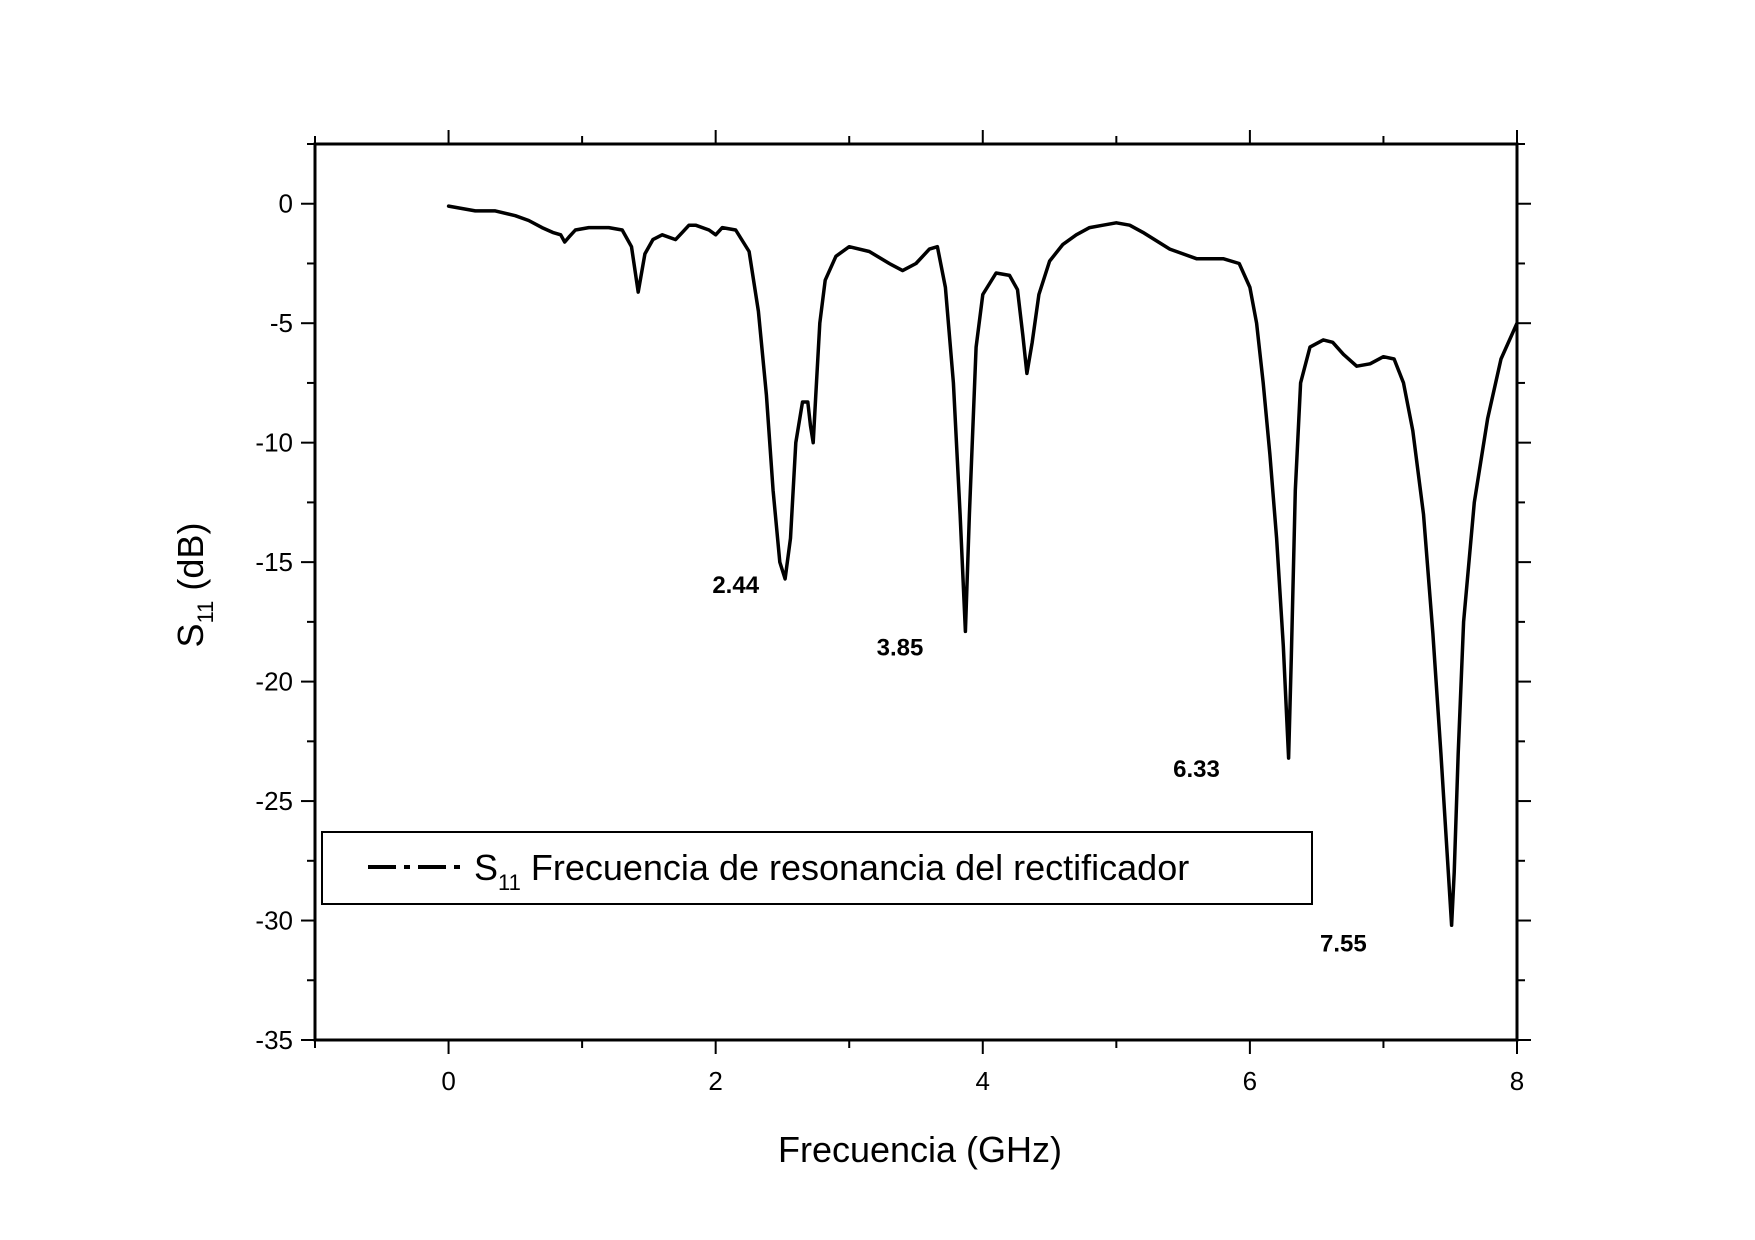 The width and height of the screenshot is (1755, 1240). Describe the element at coordinates (715, 1081) in the screenshot. I see `x-tick-label: 2` at that location.